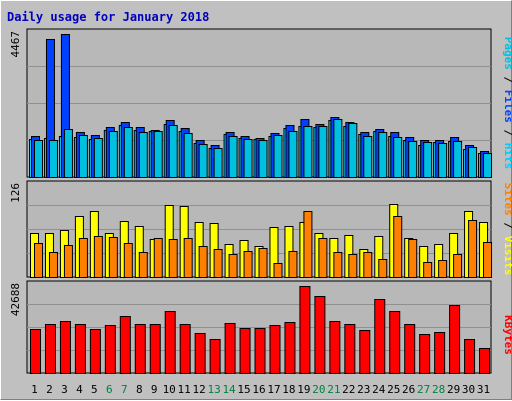  What do you see at coordinates (15, 44) in the screenshot?
I see `panel-1-max-label: 4467` at bounding box center [15, 44].